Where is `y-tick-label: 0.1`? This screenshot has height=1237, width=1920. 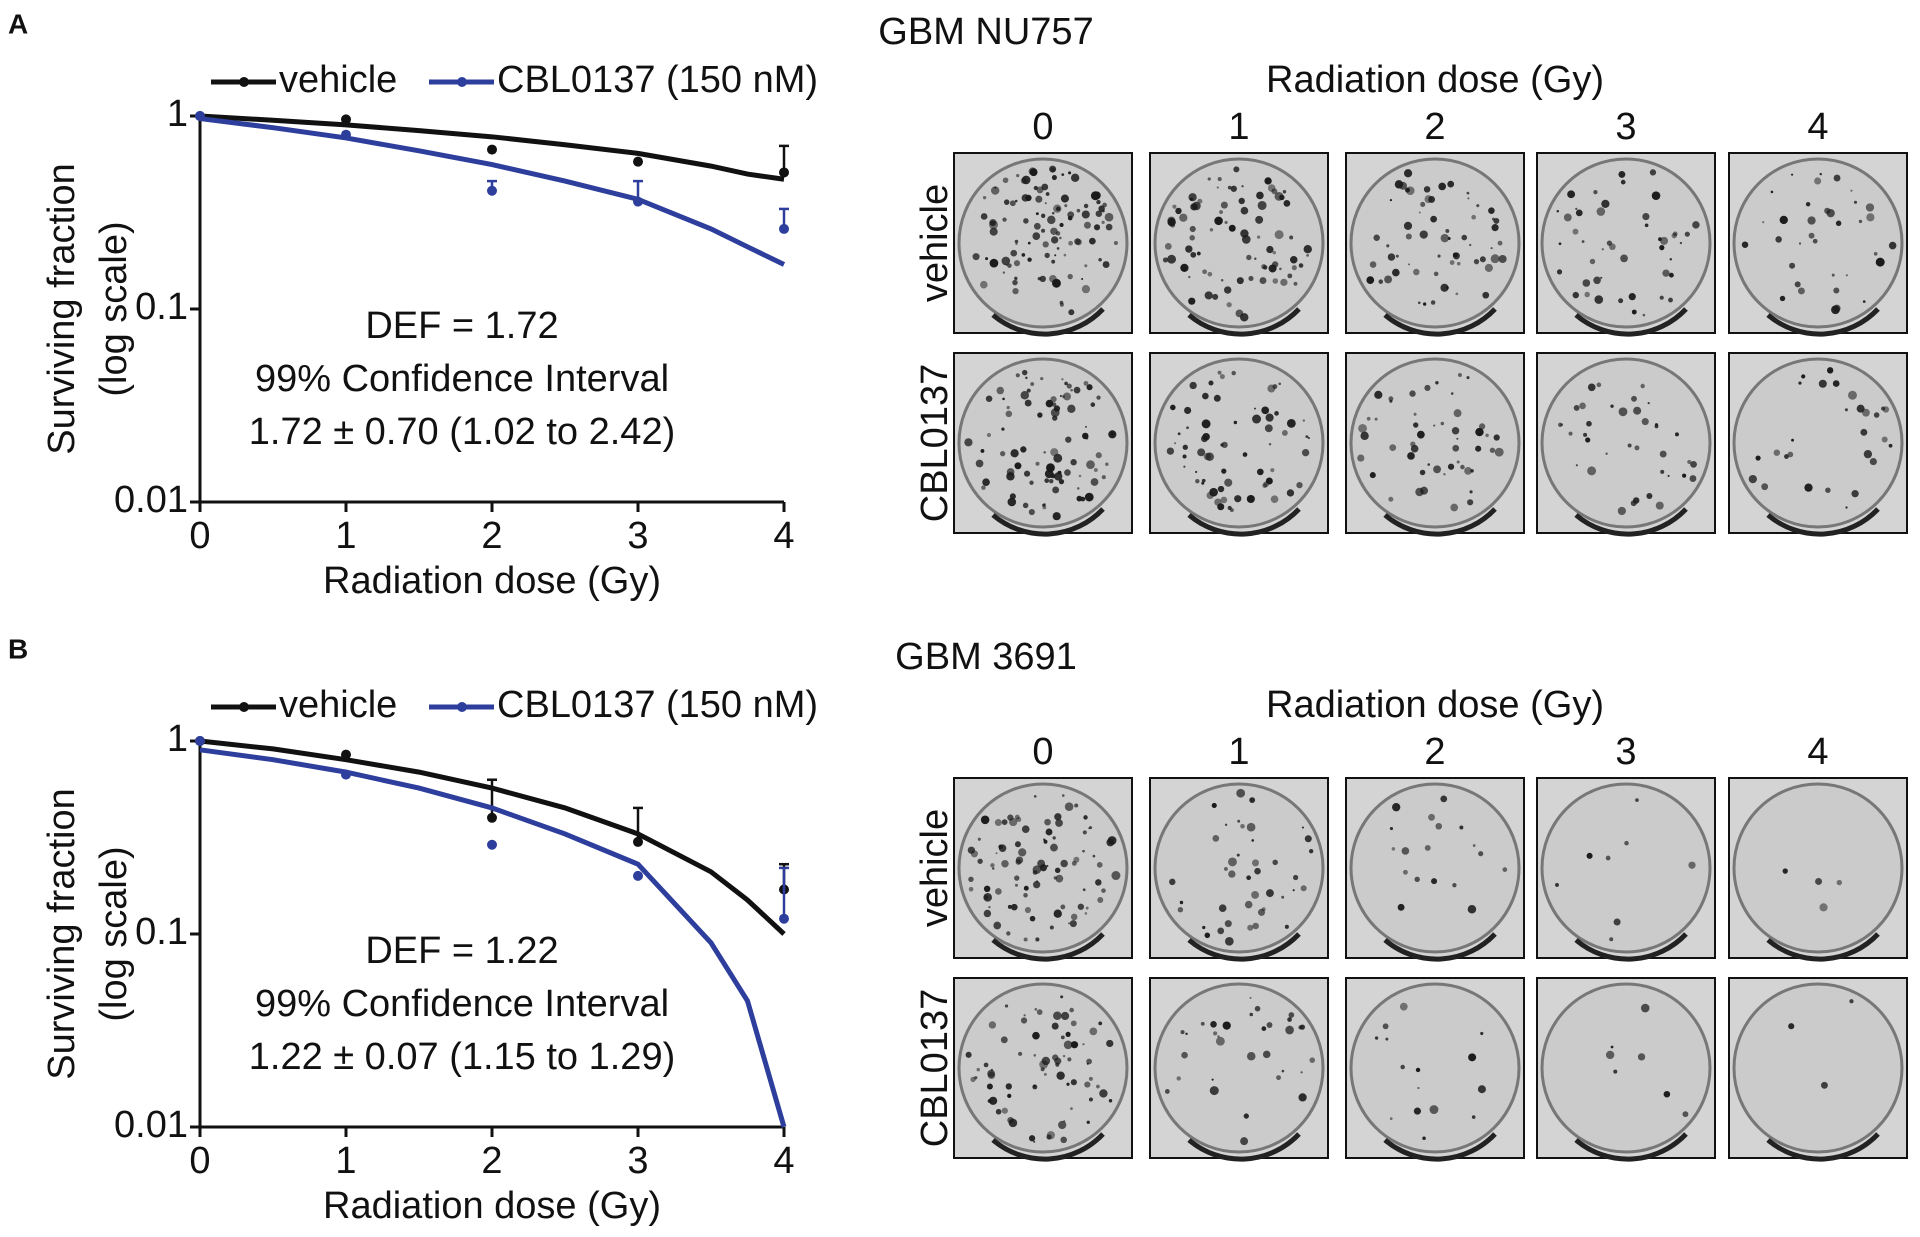
y-tick-label: 0.1 is located at coordinates (161, 932).